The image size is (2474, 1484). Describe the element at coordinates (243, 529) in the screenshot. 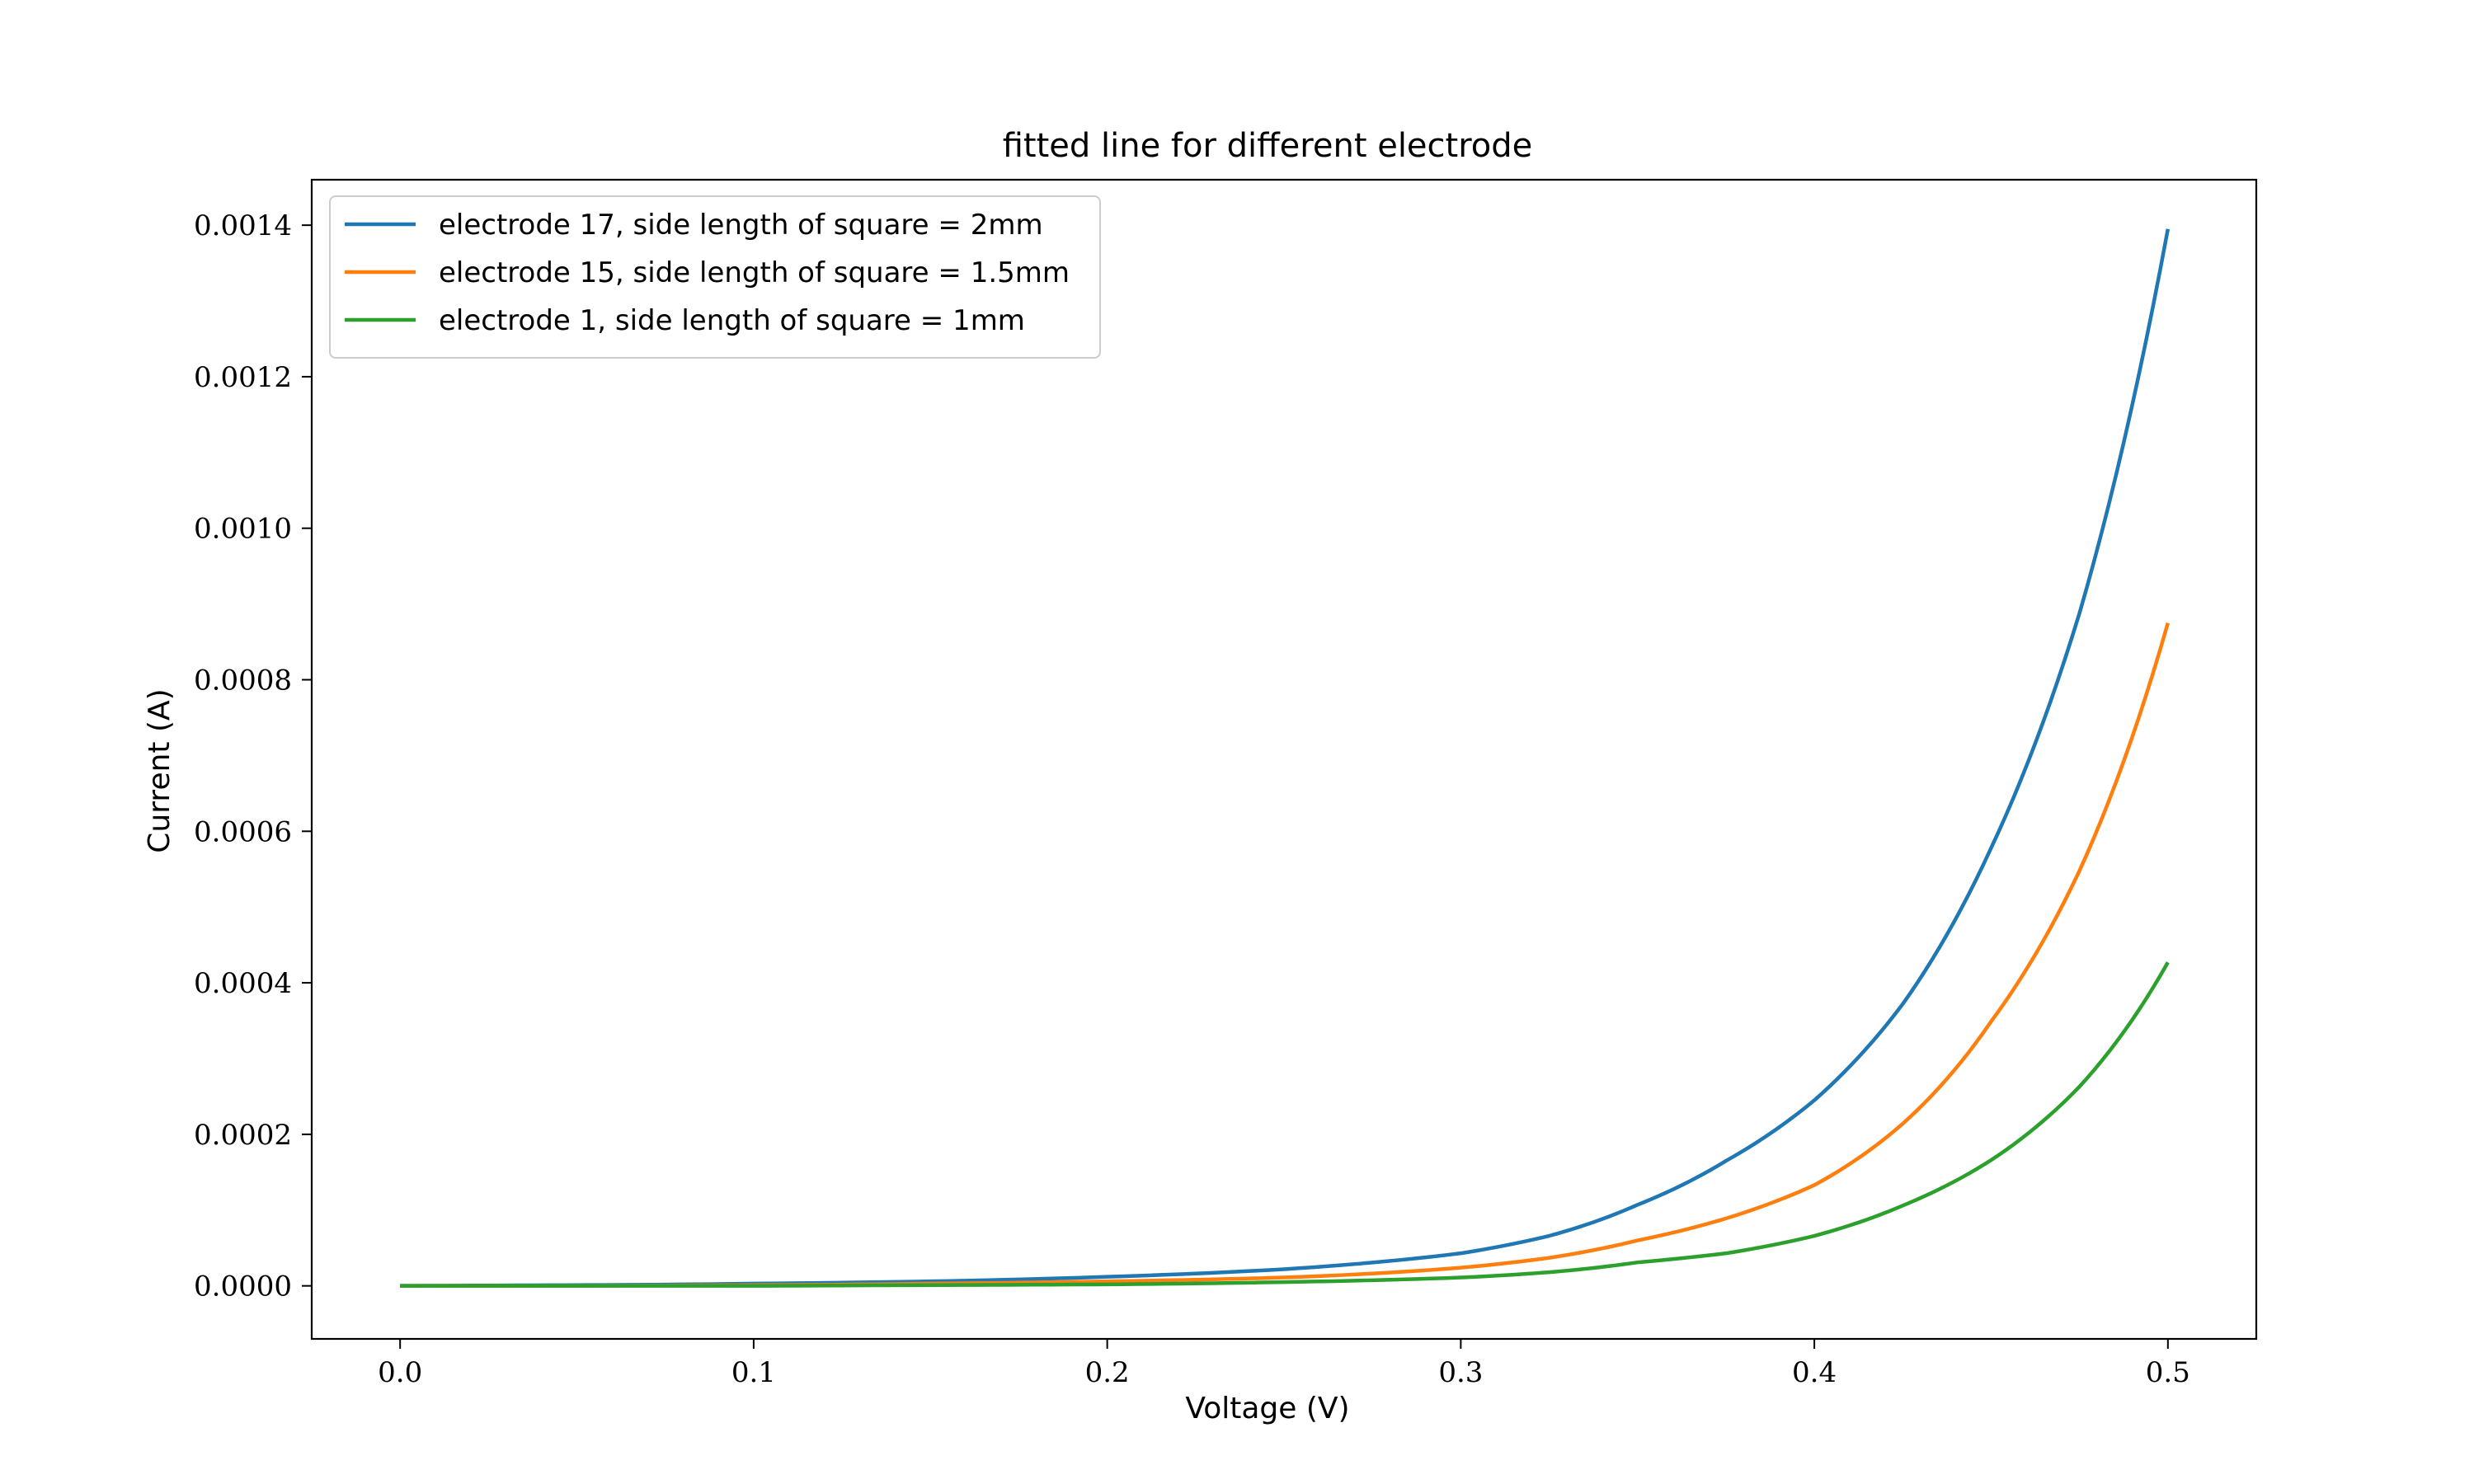

I see `y-tick-label: 0.0010` at that location.